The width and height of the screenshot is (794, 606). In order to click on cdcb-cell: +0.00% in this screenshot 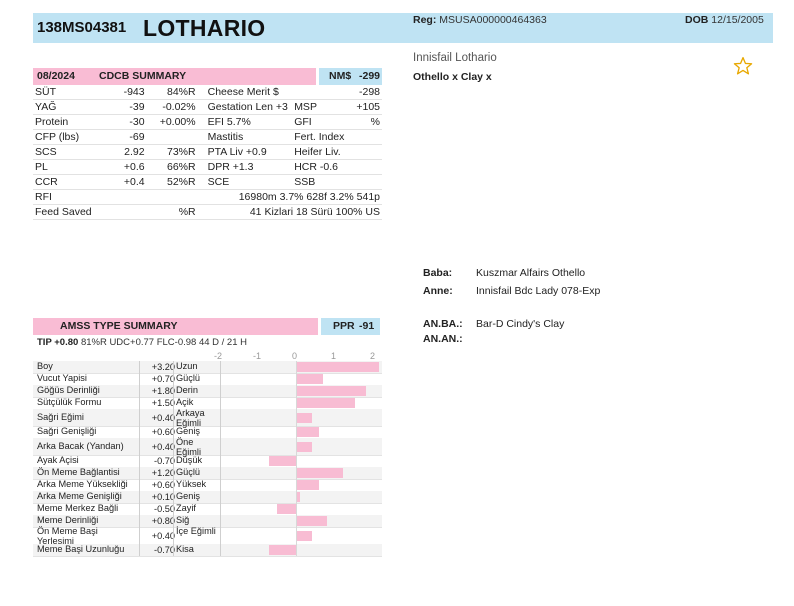, I will do `click(172, 122)`.